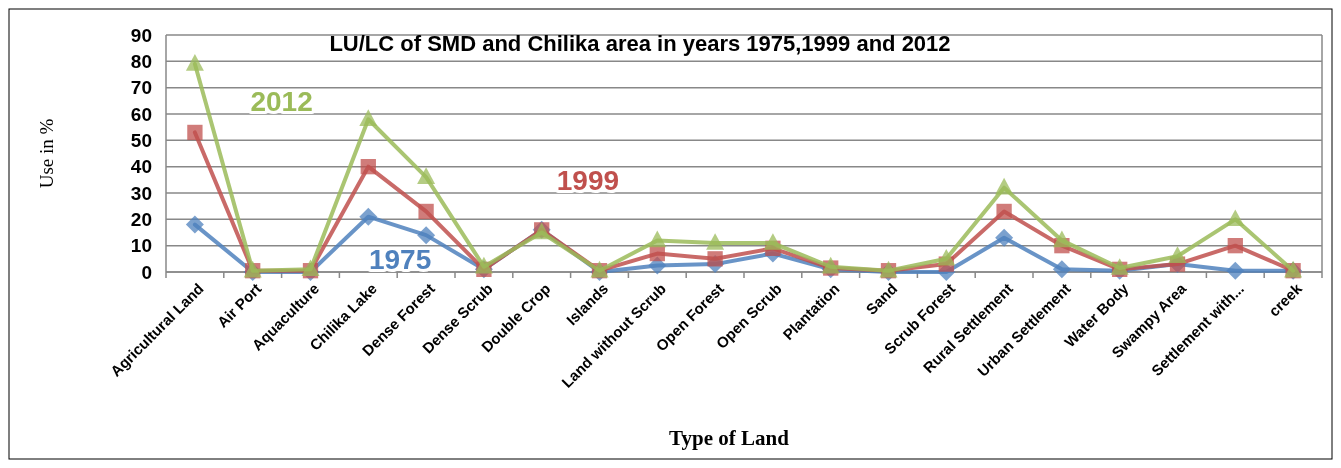  What do you see at coordinates (400, 259) in the screenshot?
I see `series-label: 1975` at bounding box center [400, 259].